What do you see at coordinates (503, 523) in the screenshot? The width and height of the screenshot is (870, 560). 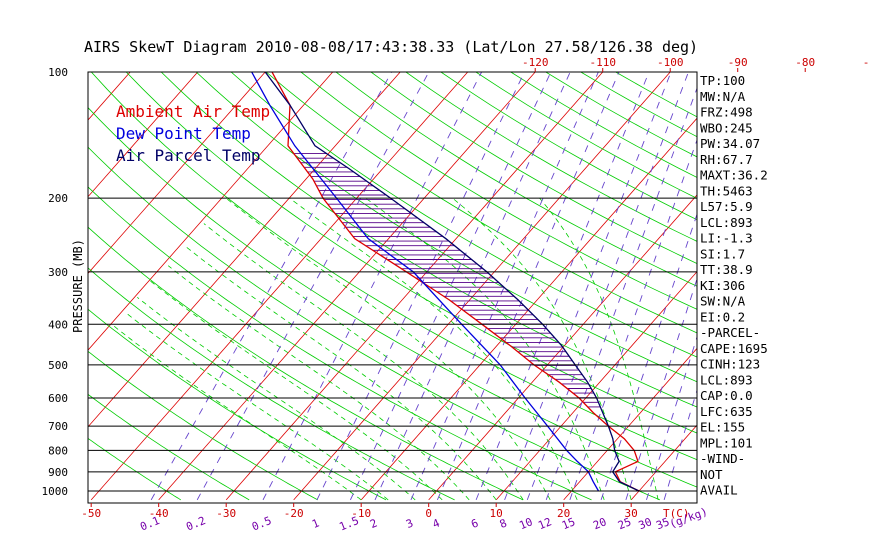 I see `mixing-ratio-label: 8` at bounding box center [503, 523].